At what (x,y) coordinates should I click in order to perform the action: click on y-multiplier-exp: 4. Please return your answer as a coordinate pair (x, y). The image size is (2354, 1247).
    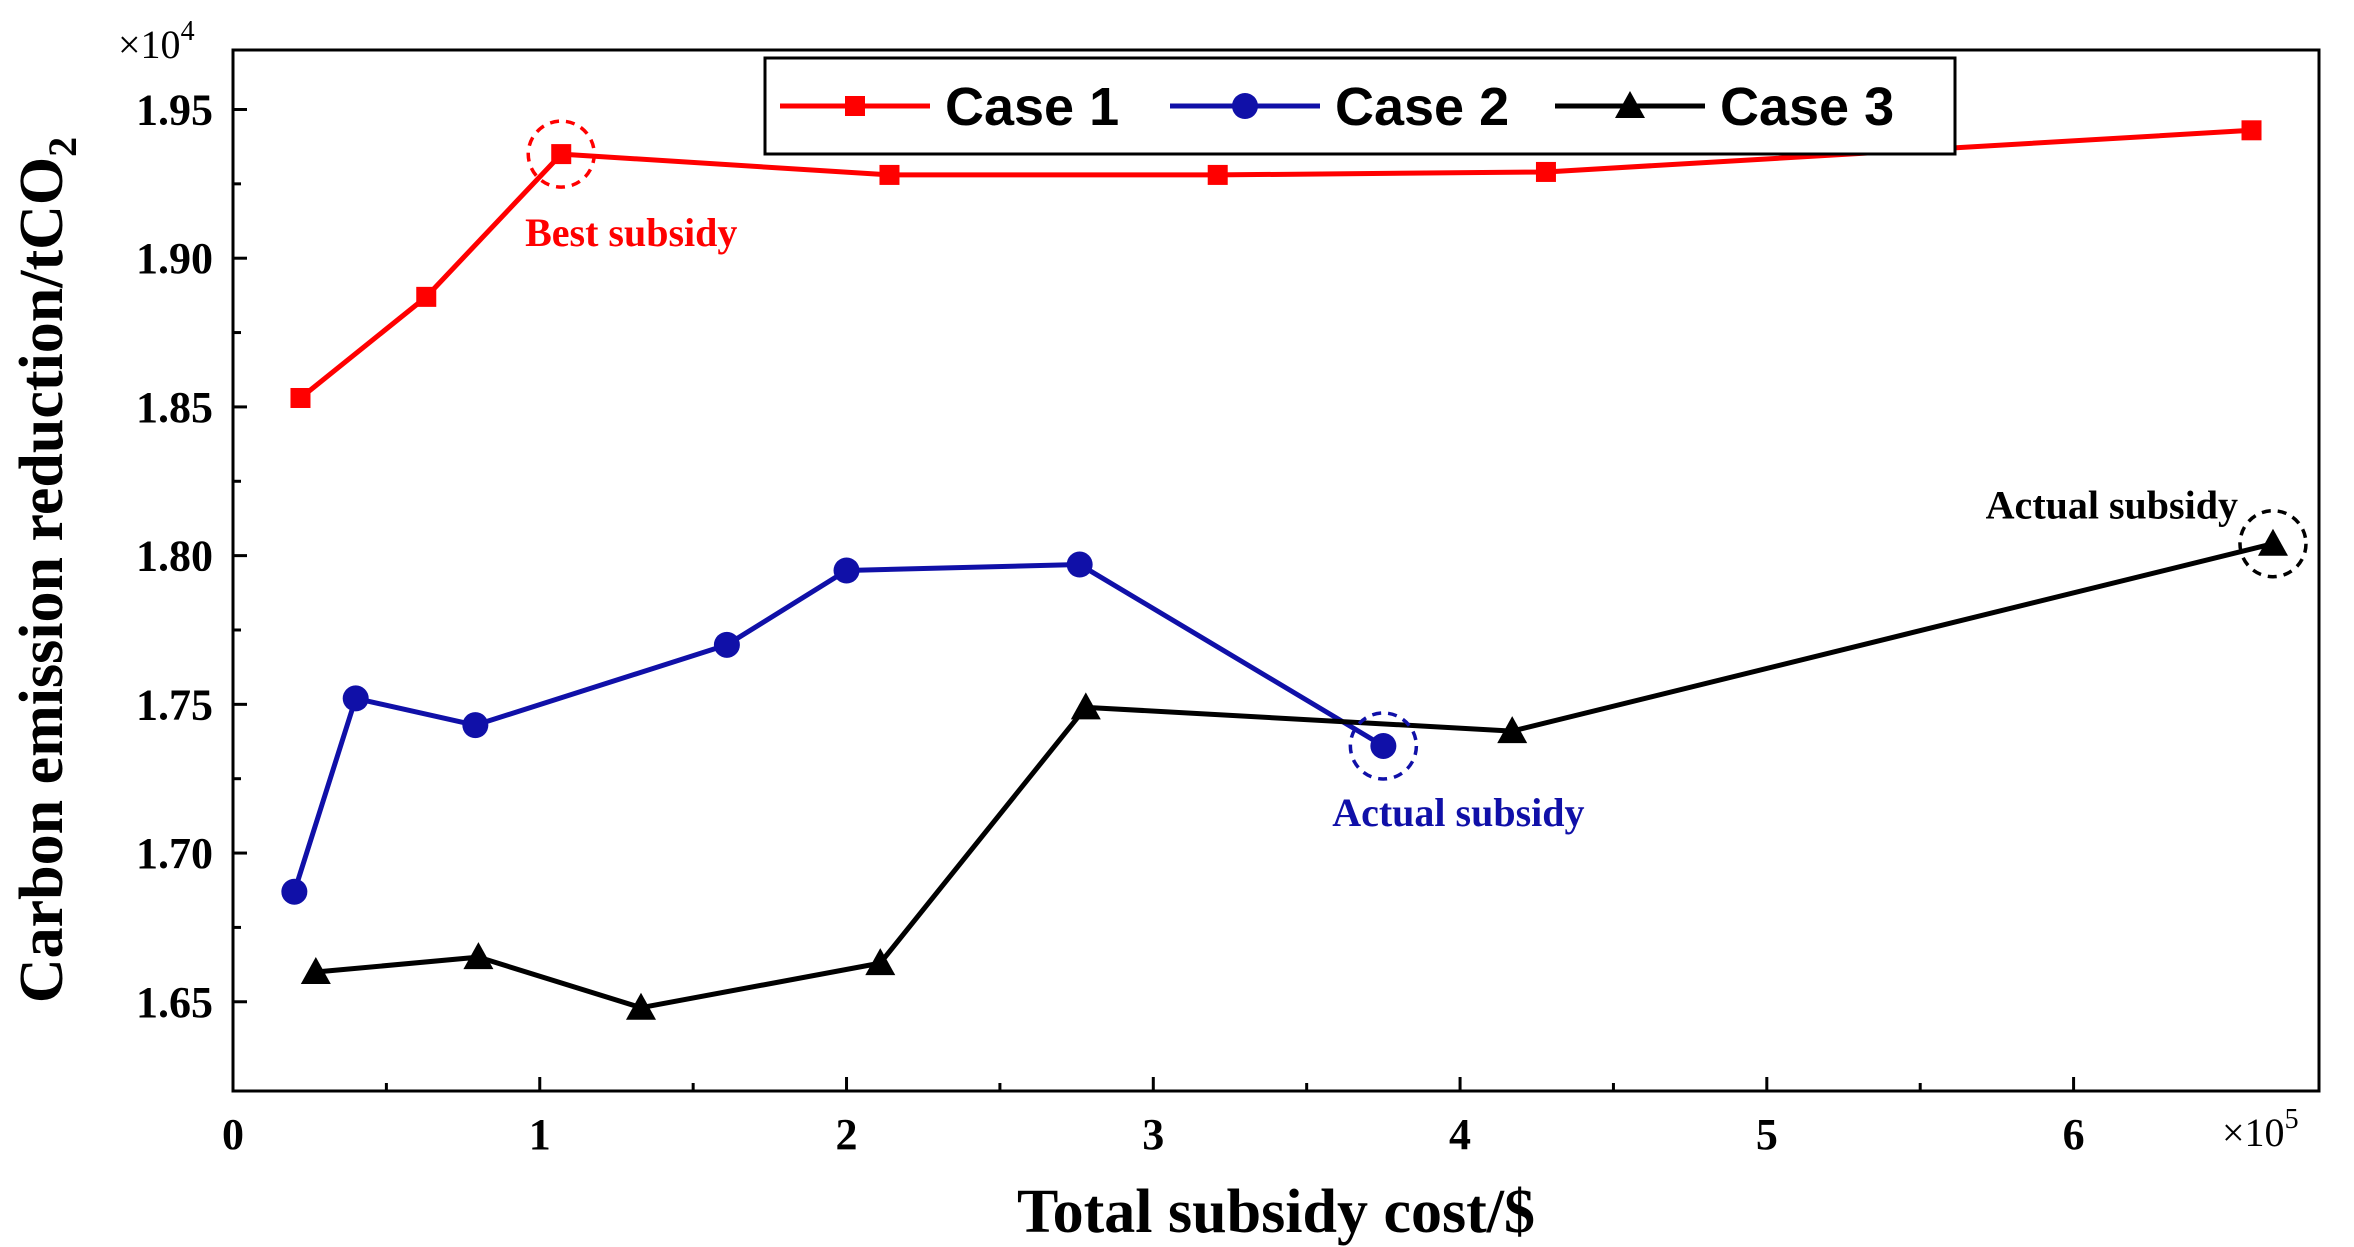
    Looking at the image, I should click on (188, 31).